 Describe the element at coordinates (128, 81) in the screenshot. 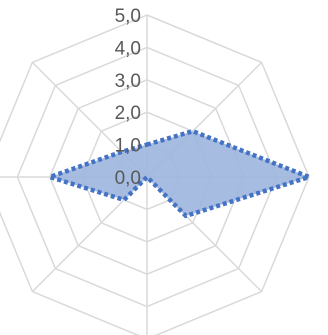

I see `tick-label-3: 3,0` at that location.